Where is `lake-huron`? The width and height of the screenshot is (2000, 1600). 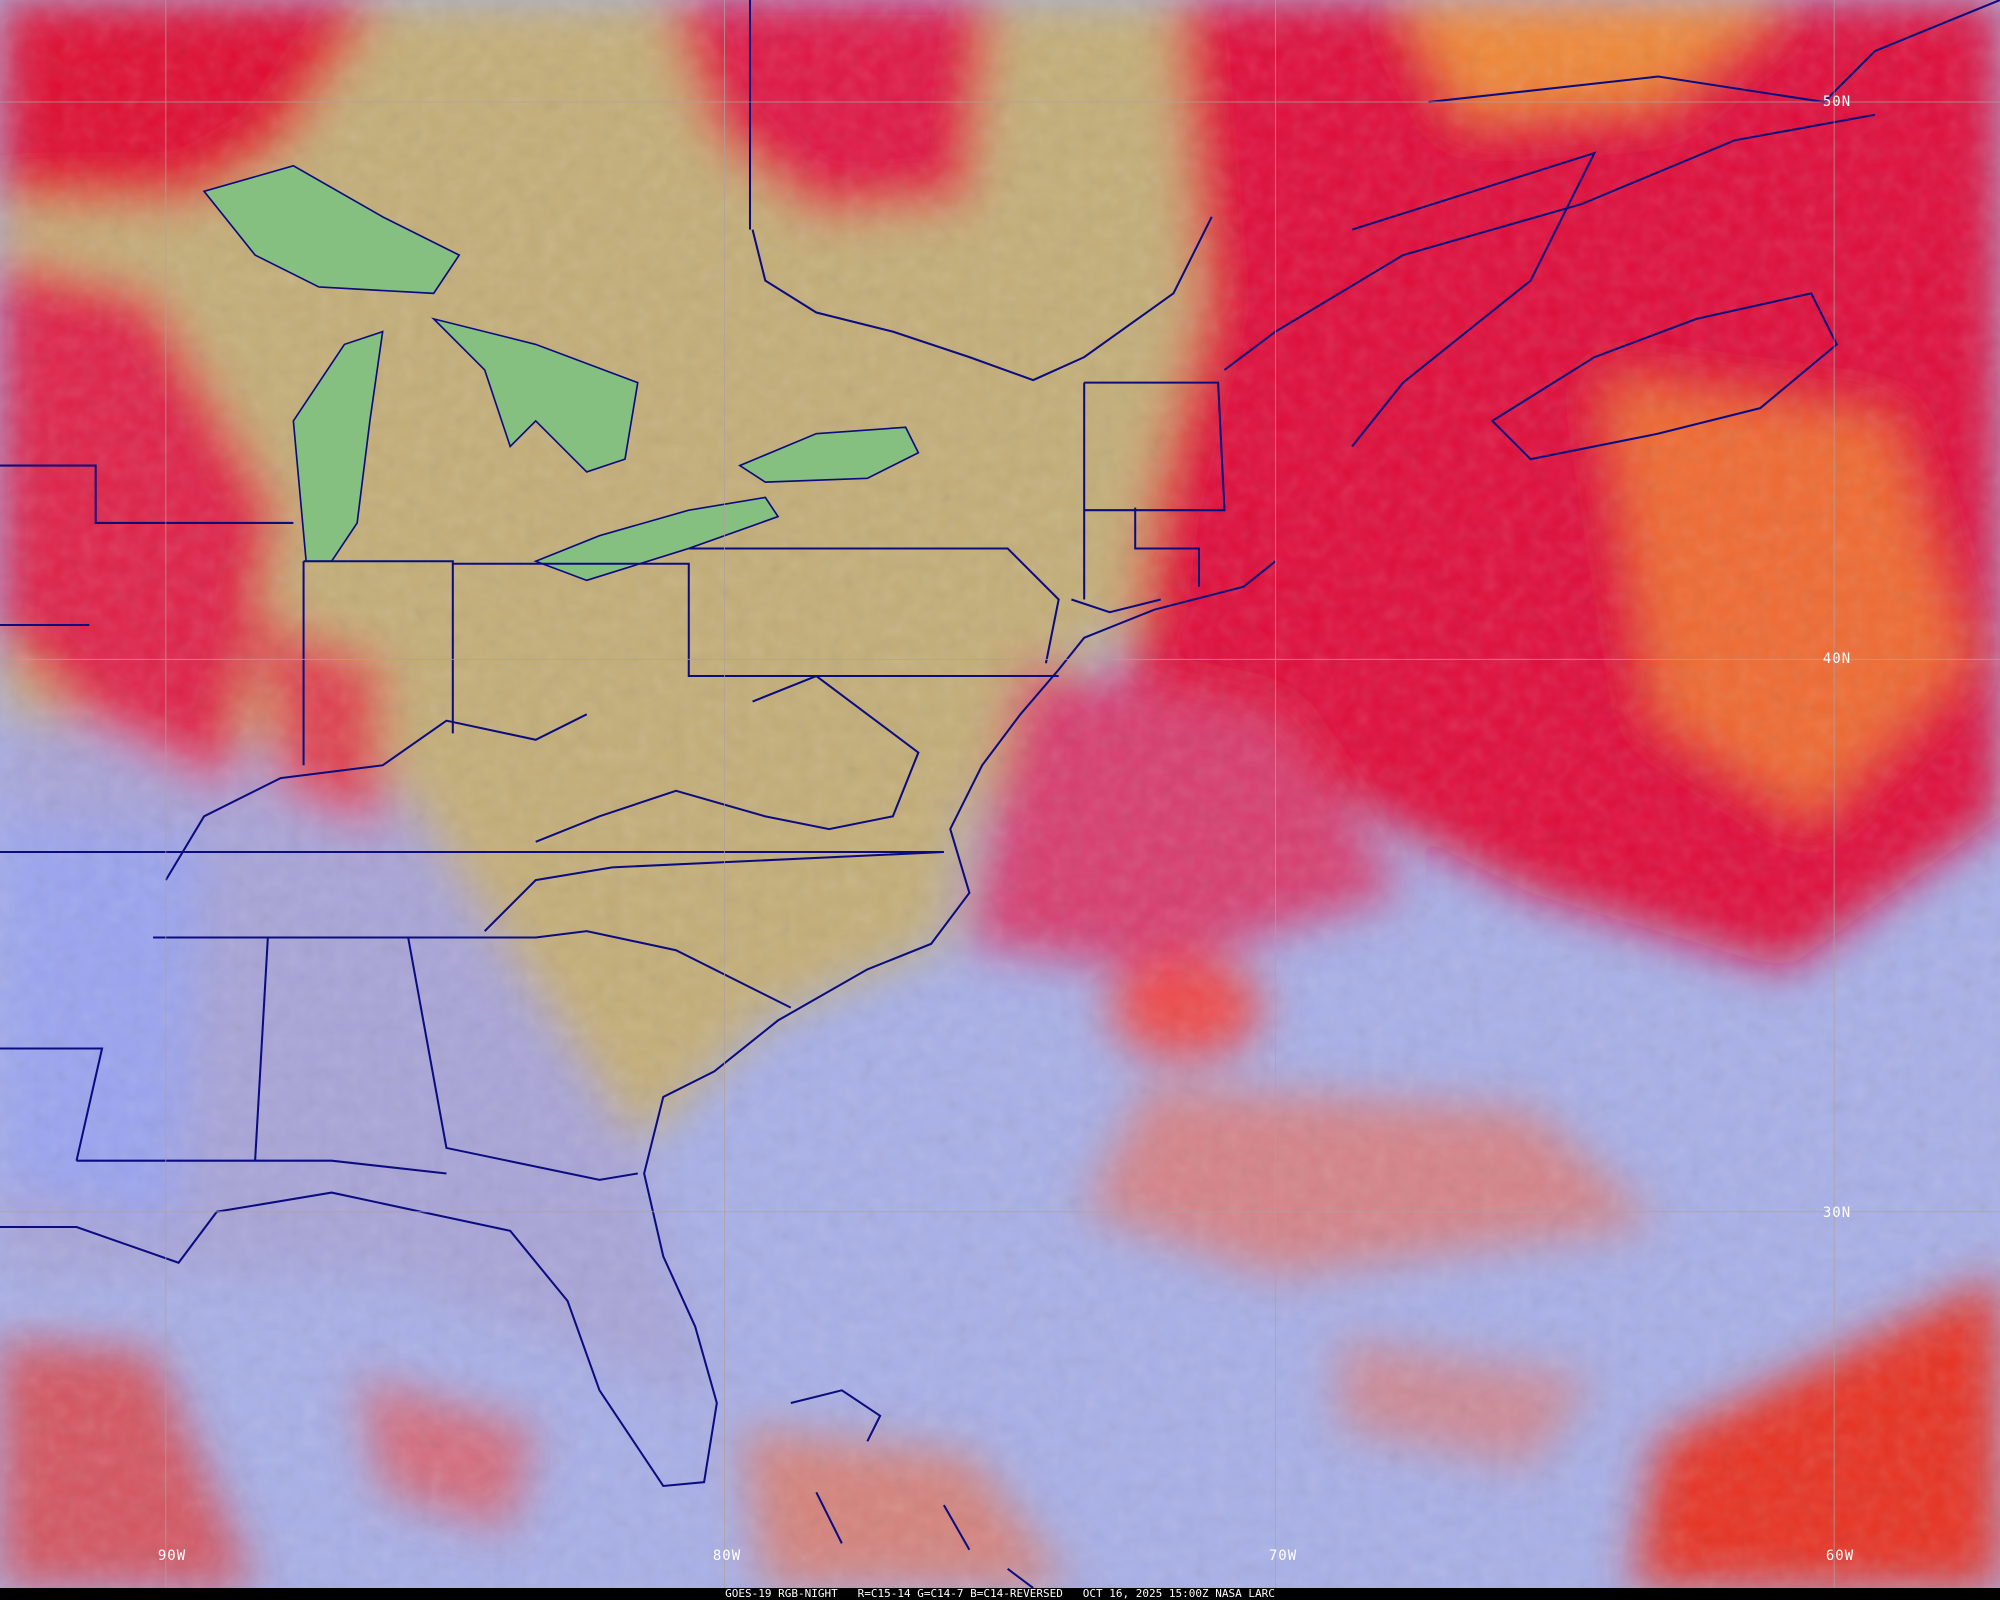 lake-huron is located at coordinates (534, 395).